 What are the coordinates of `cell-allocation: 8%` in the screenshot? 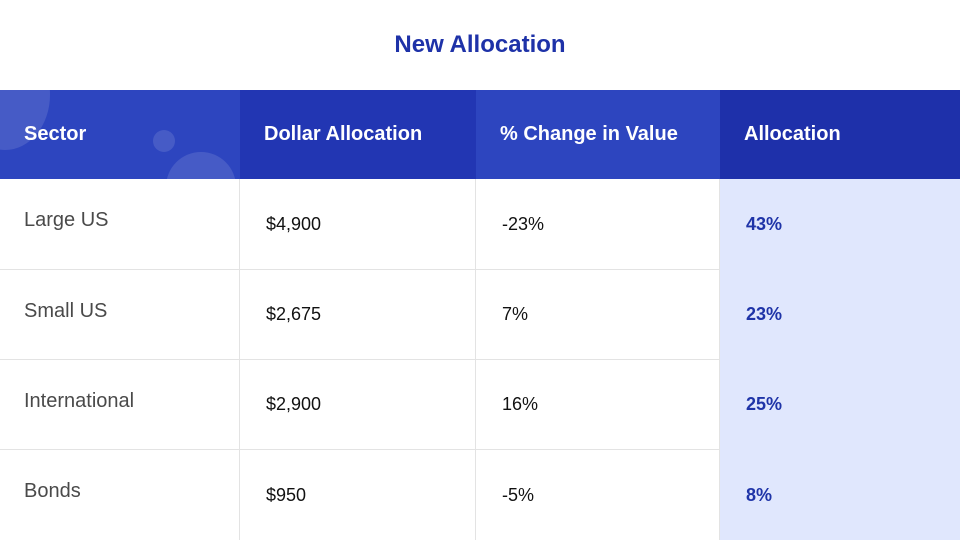 It's located at (840, 495).